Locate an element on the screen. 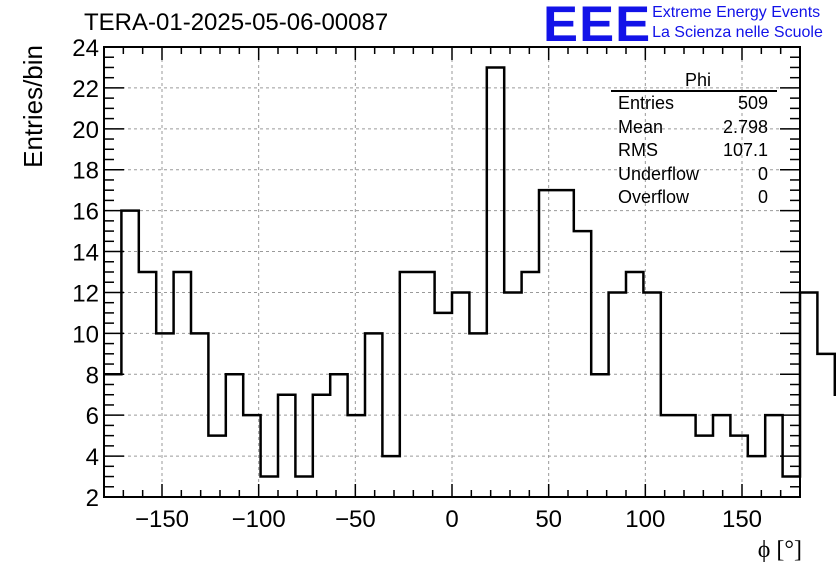  y-tick-label: 12 is located at coordinates (85, 293).